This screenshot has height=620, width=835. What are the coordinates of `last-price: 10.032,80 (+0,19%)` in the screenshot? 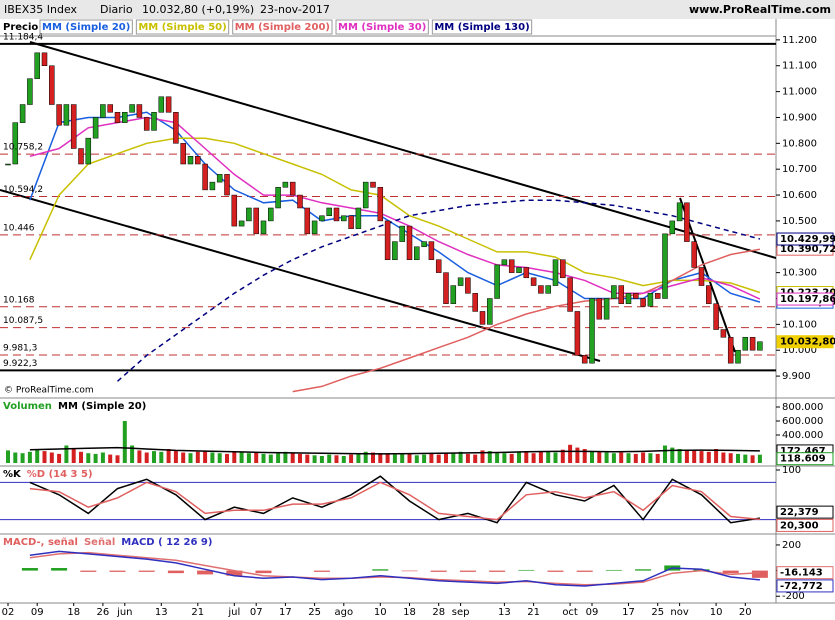 It's located at (198, 9).